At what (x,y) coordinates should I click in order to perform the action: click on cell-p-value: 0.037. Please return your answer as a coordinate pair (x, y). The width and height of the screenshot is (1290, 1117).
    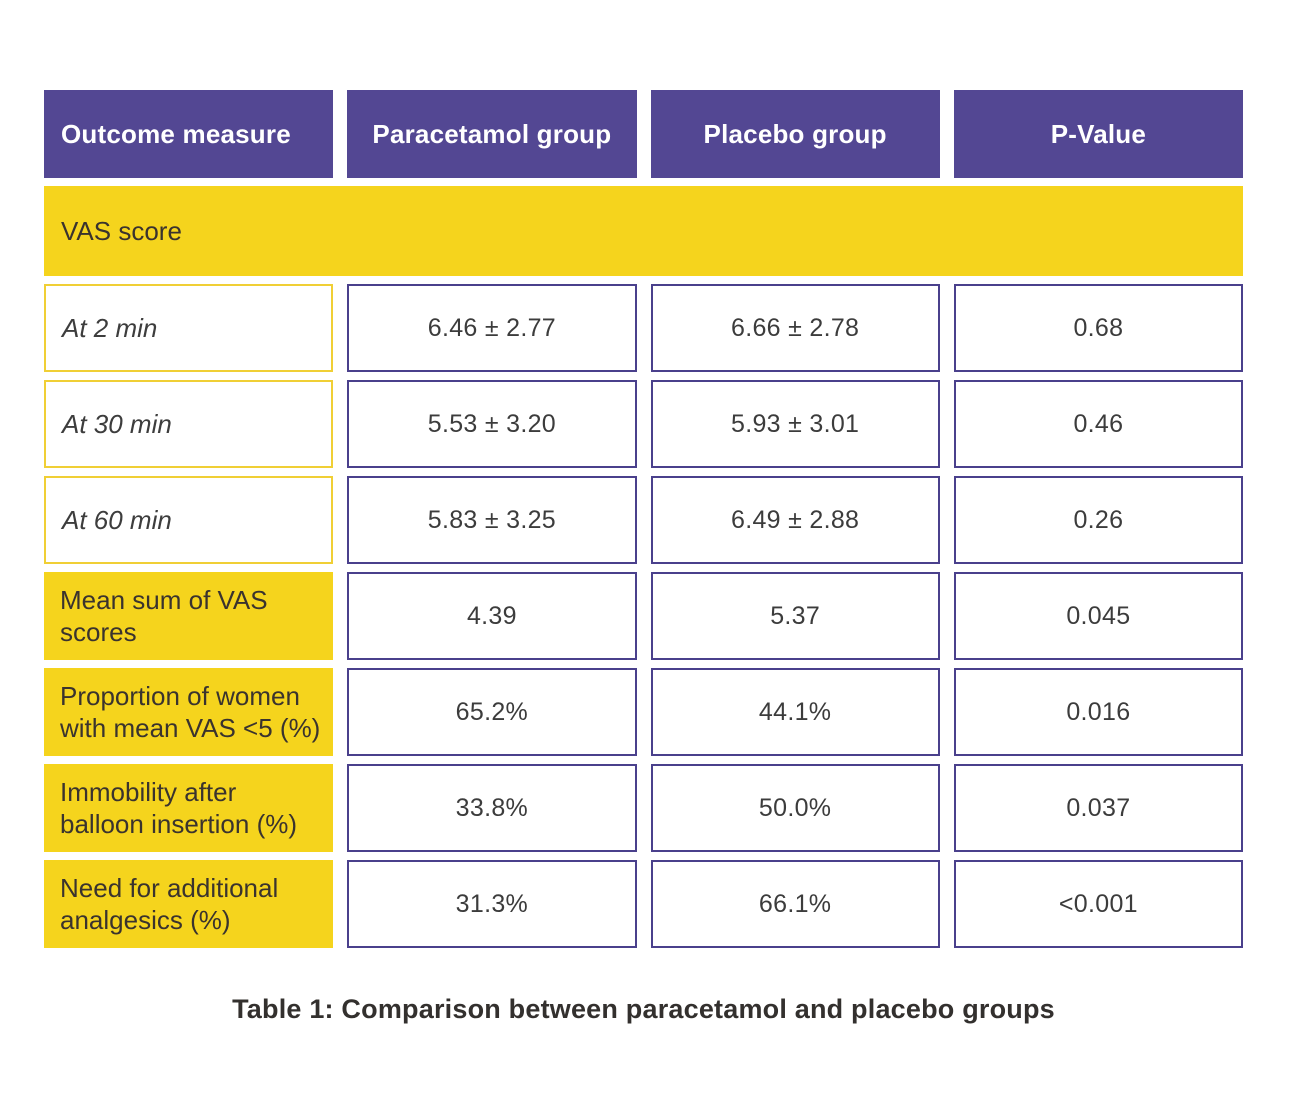
    Looking at the image, I should click on (1098, 808).